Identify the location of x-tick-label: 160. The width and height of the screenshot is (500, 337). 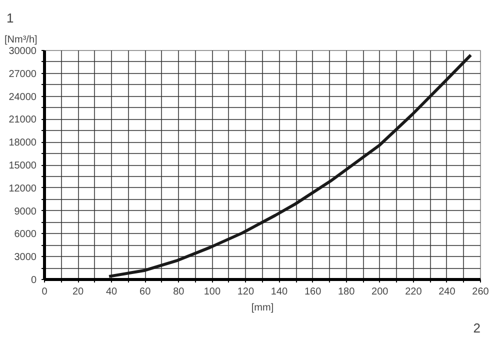
(313, 292).